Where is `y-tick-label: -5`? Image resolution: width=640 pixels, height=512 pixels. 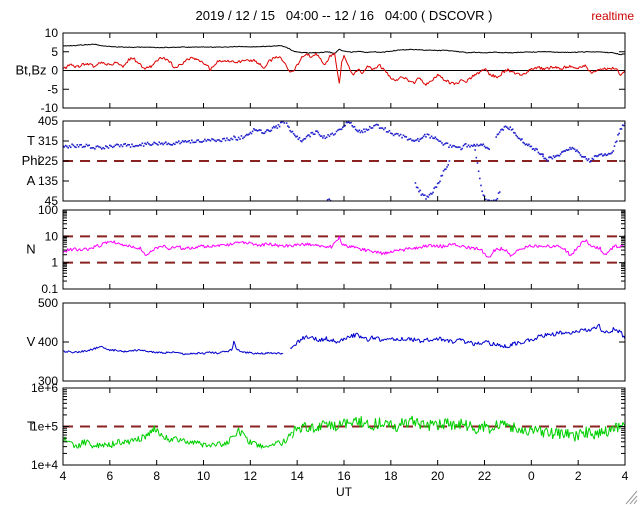 y-tick-label: -5 is located at coordinates (52, 89).